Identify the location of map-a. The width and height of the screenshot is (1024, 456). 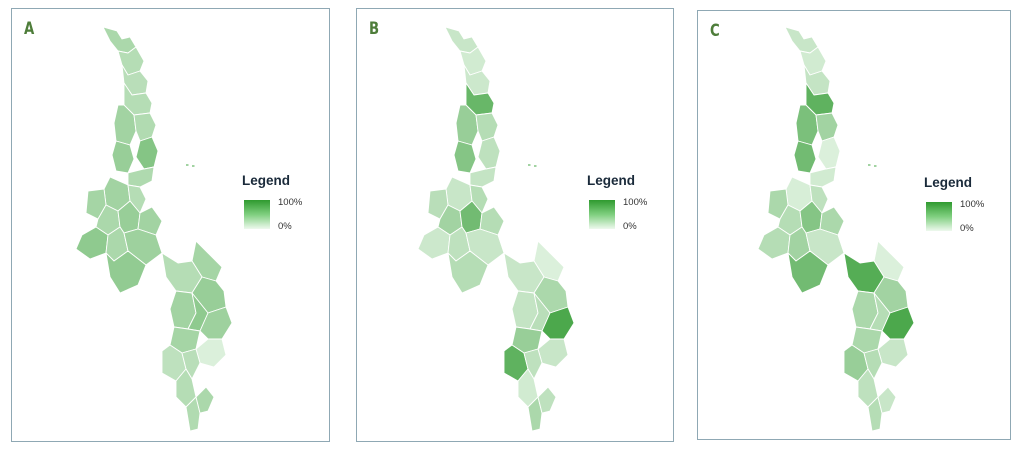
(154, 229).